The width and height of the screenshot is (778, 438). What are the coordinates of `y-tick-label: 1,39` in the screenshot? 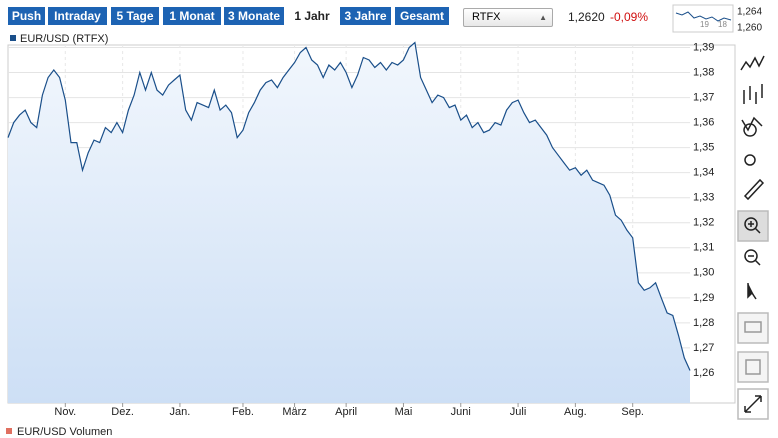 It's located at (703, 47).